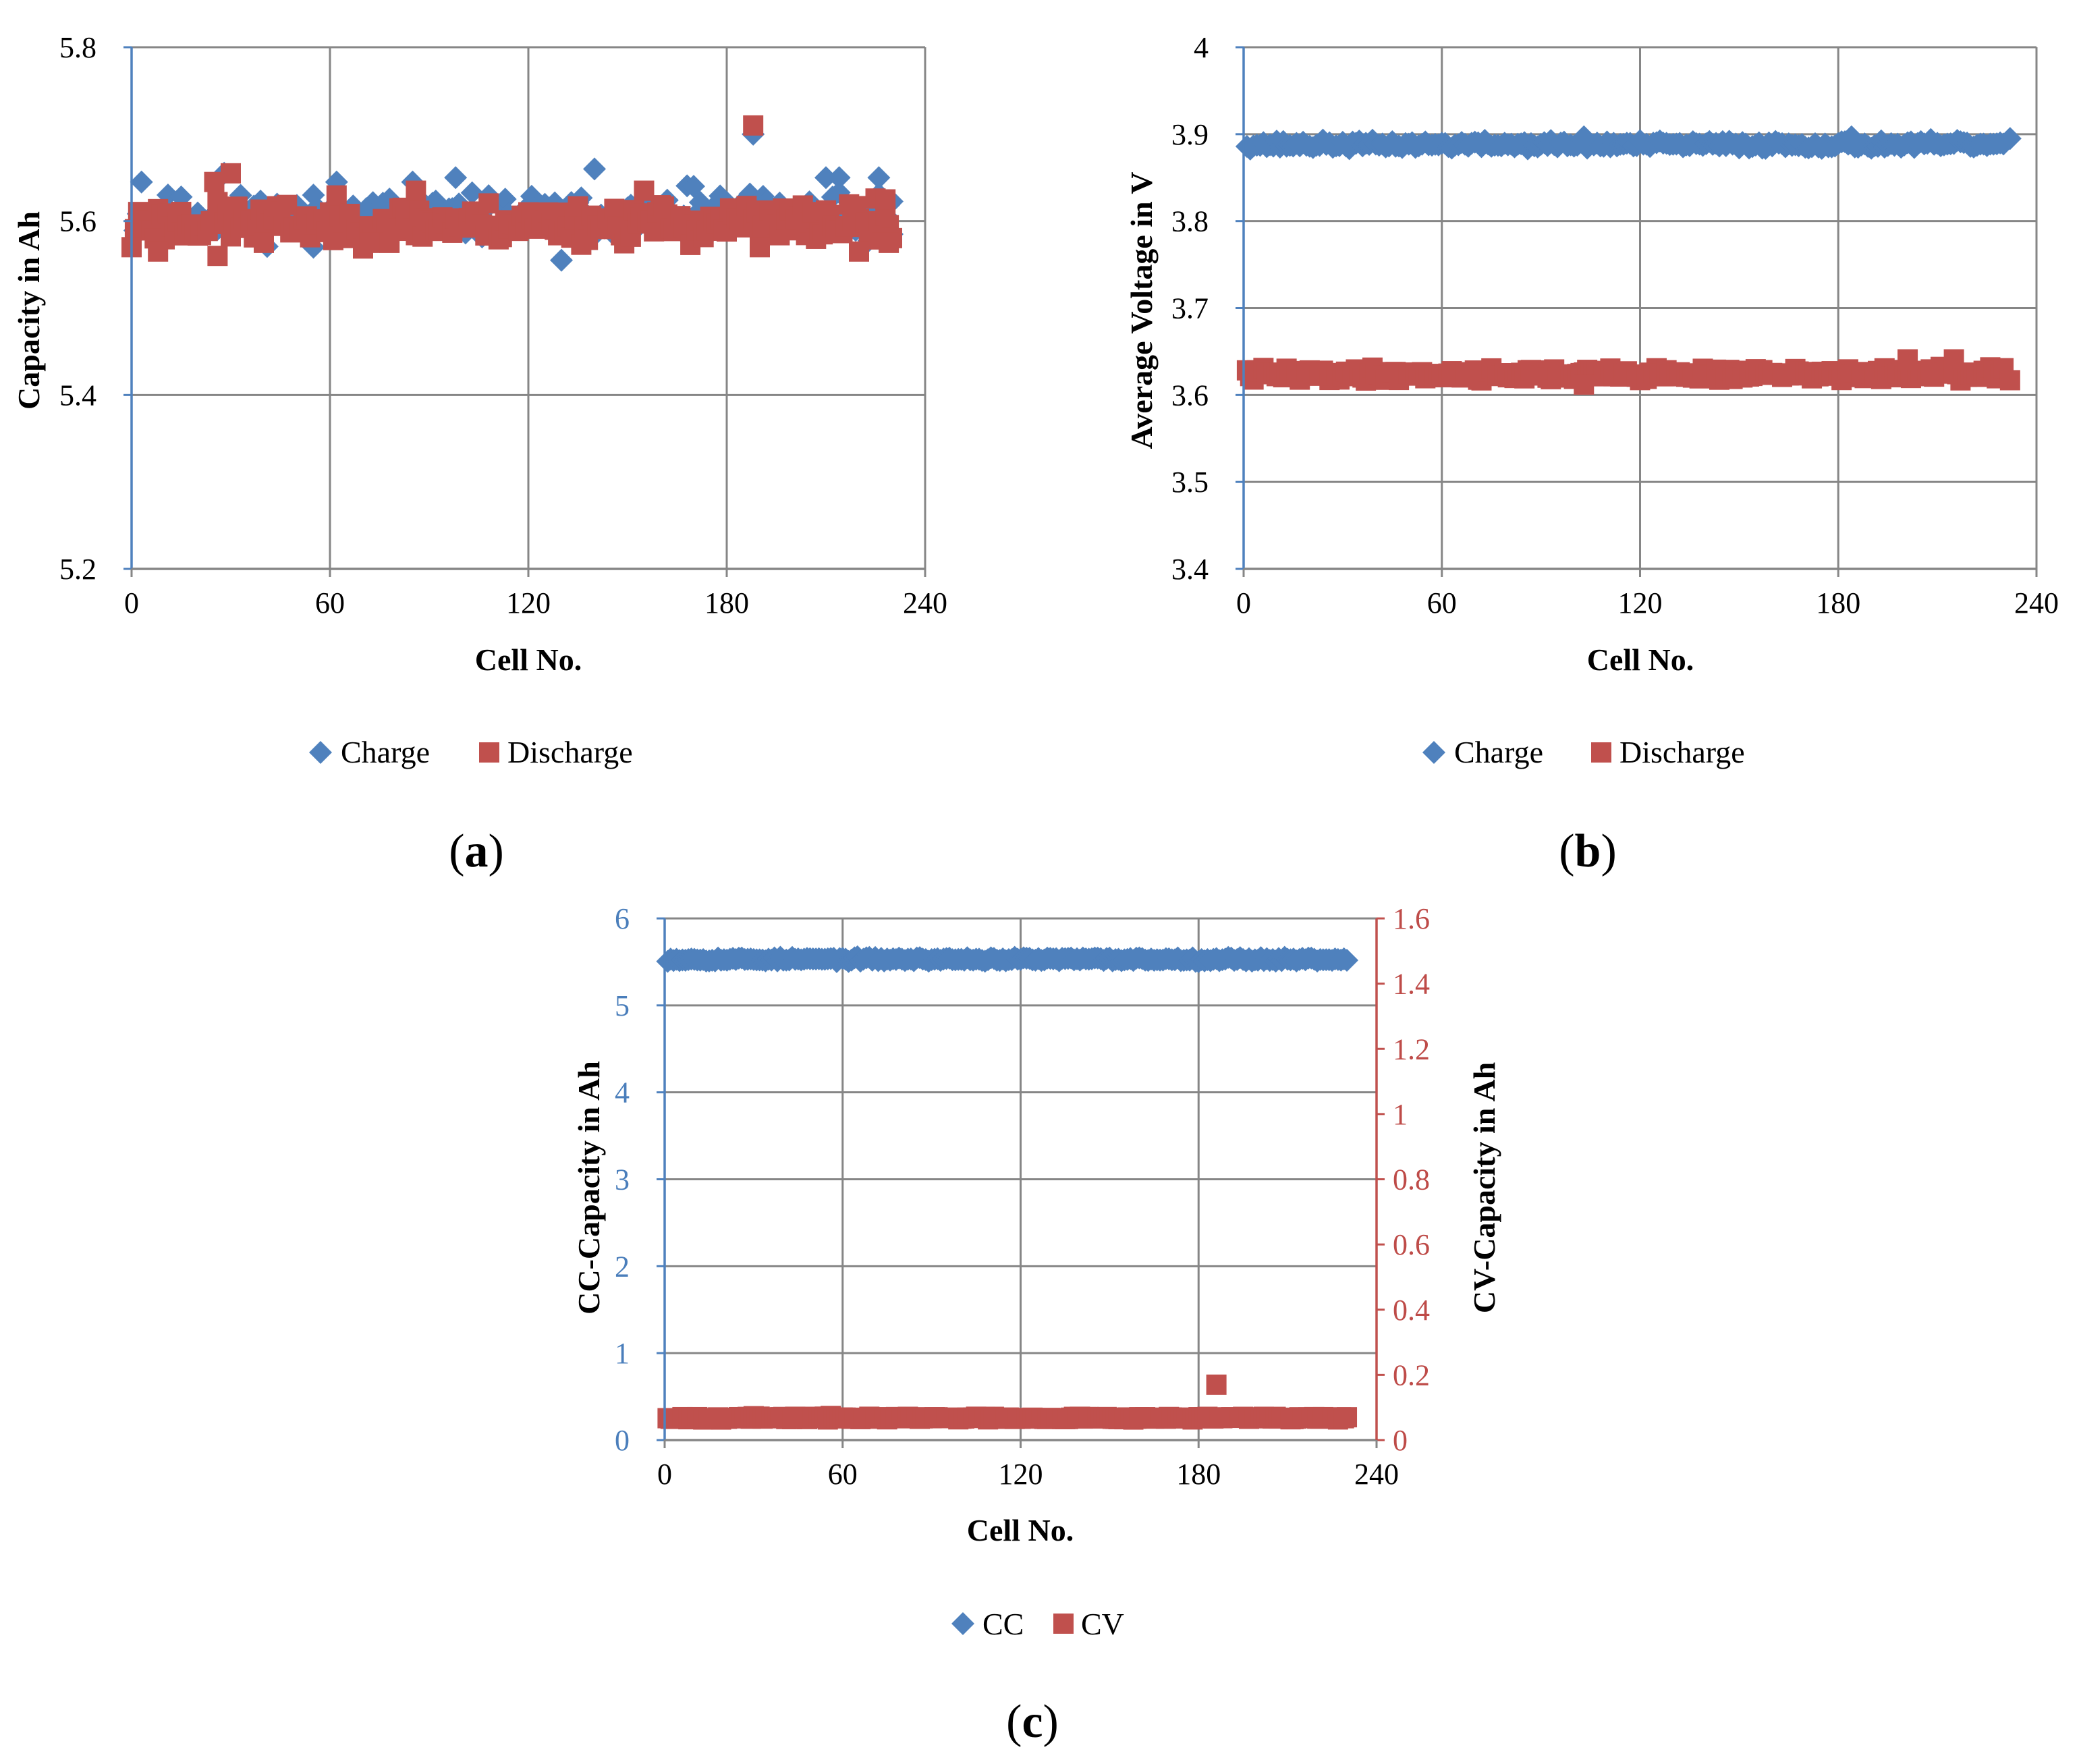 This screenshot has height=1764, width=2079. Describe the element at coordinates (528, 659) in the screenshot. I see `chart-a-x-label: Cell No.` at that location.